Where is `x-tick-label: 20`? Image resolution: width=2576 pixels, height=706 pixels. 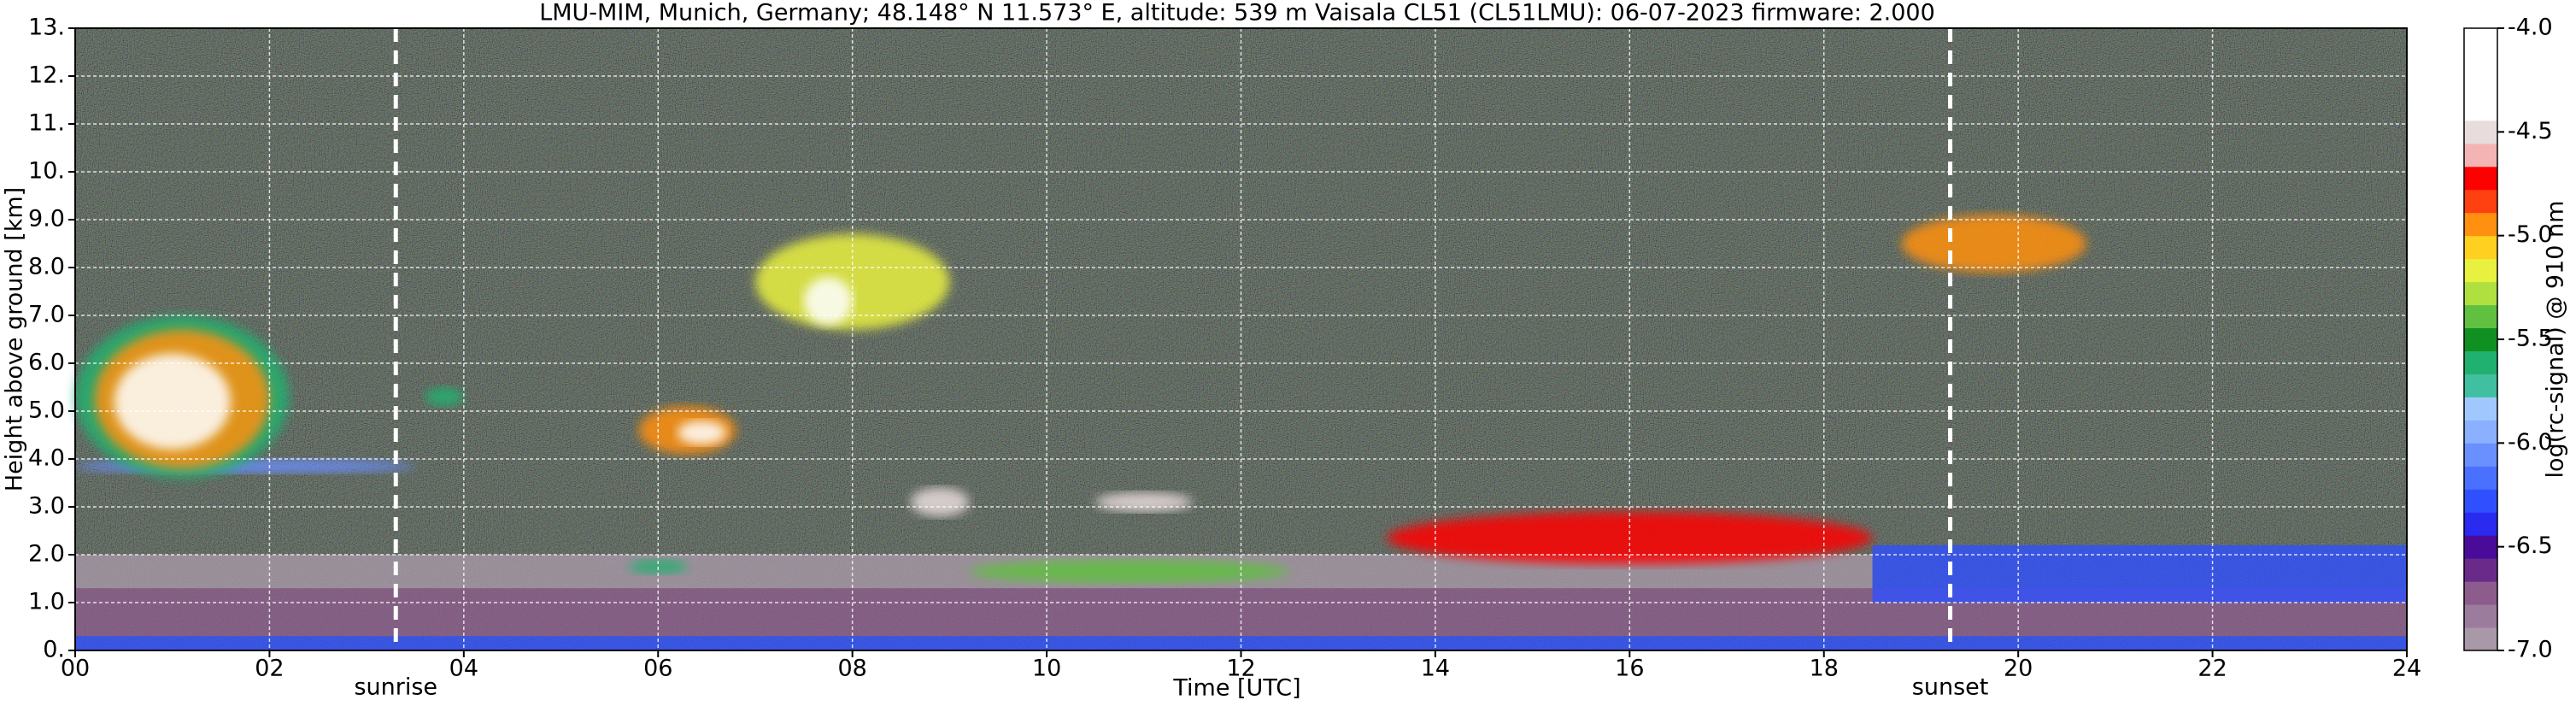
x-tick-label: 20 is located at coordinates (2018, 669).